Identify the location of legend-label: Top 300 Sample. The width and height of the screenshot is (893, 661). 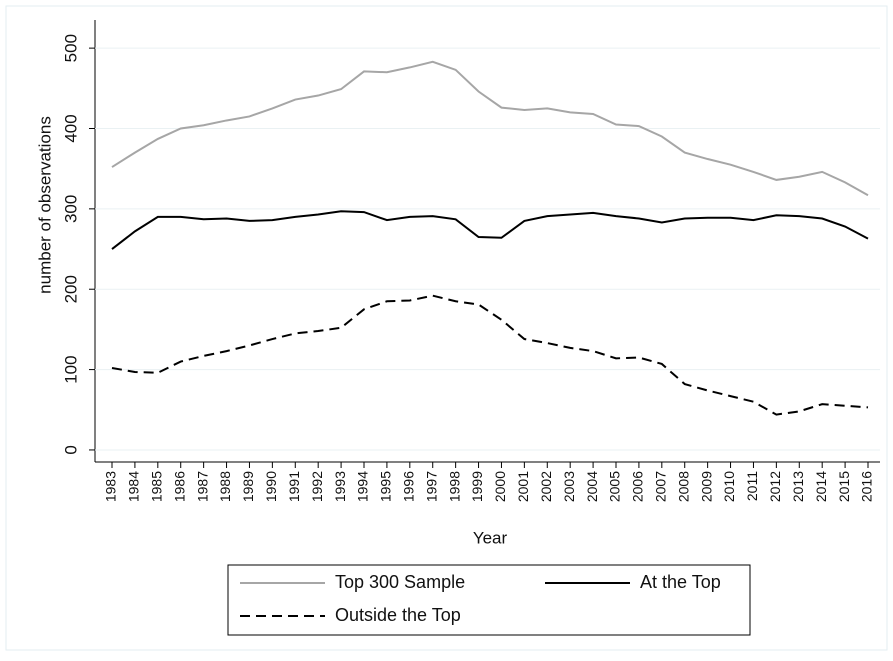
(400, 582).